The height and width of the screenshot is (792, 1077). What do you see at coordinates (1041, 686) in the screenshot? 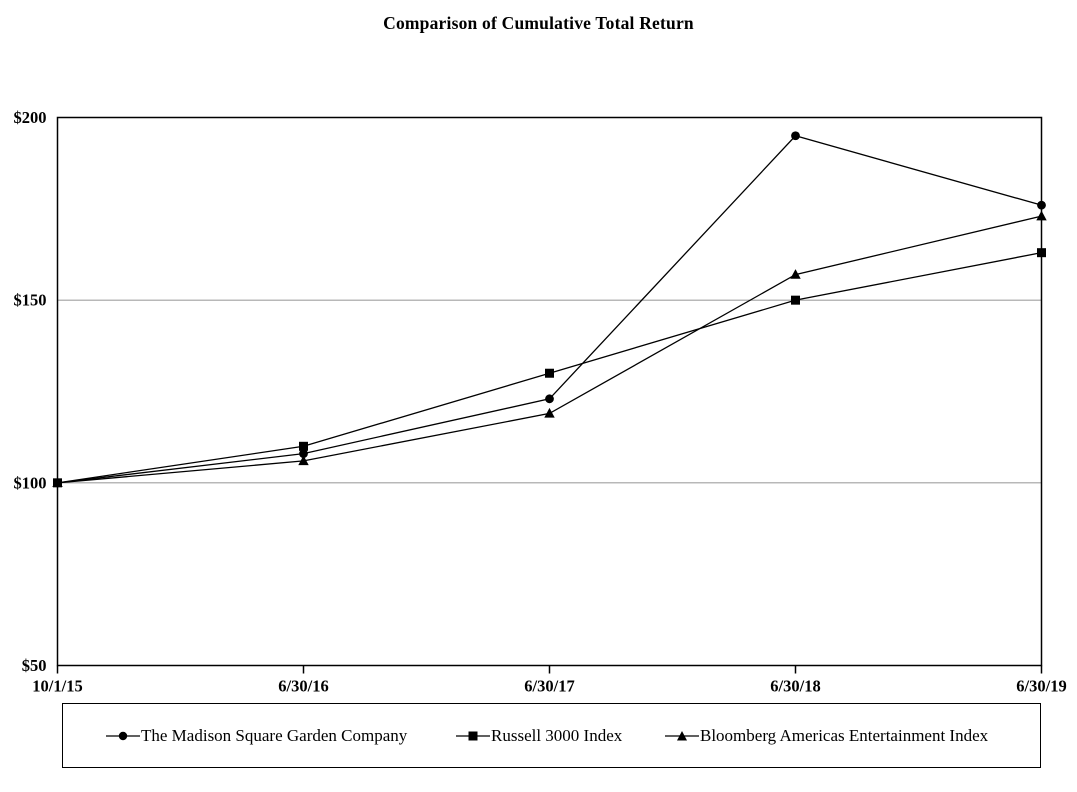
I see `x-tick-label: 6/30/19` at bounding box center [1041, 686].